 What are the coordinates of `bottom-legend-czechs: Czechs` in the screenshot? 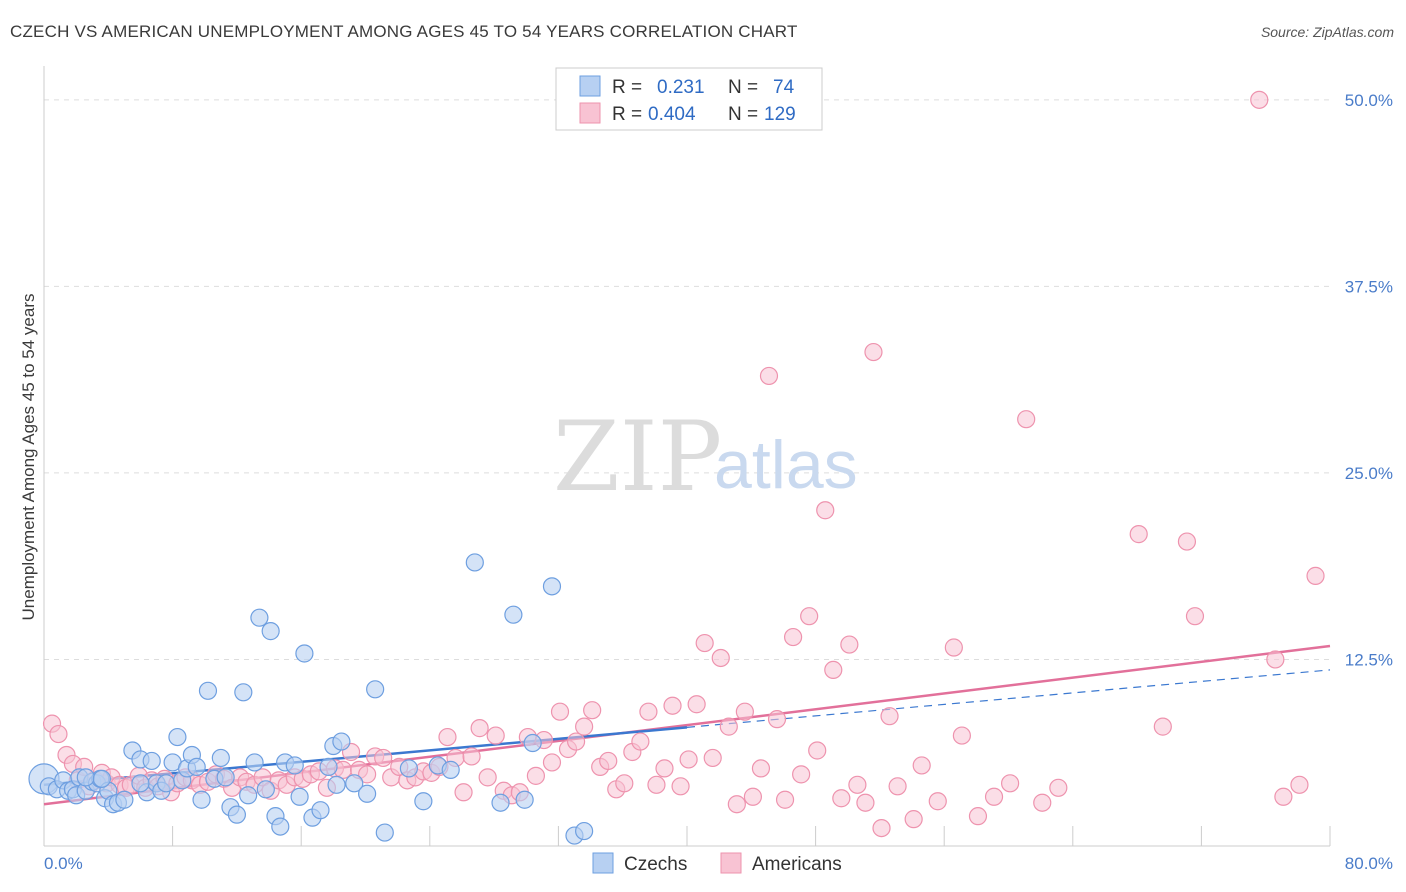 It's located at (655, 864).